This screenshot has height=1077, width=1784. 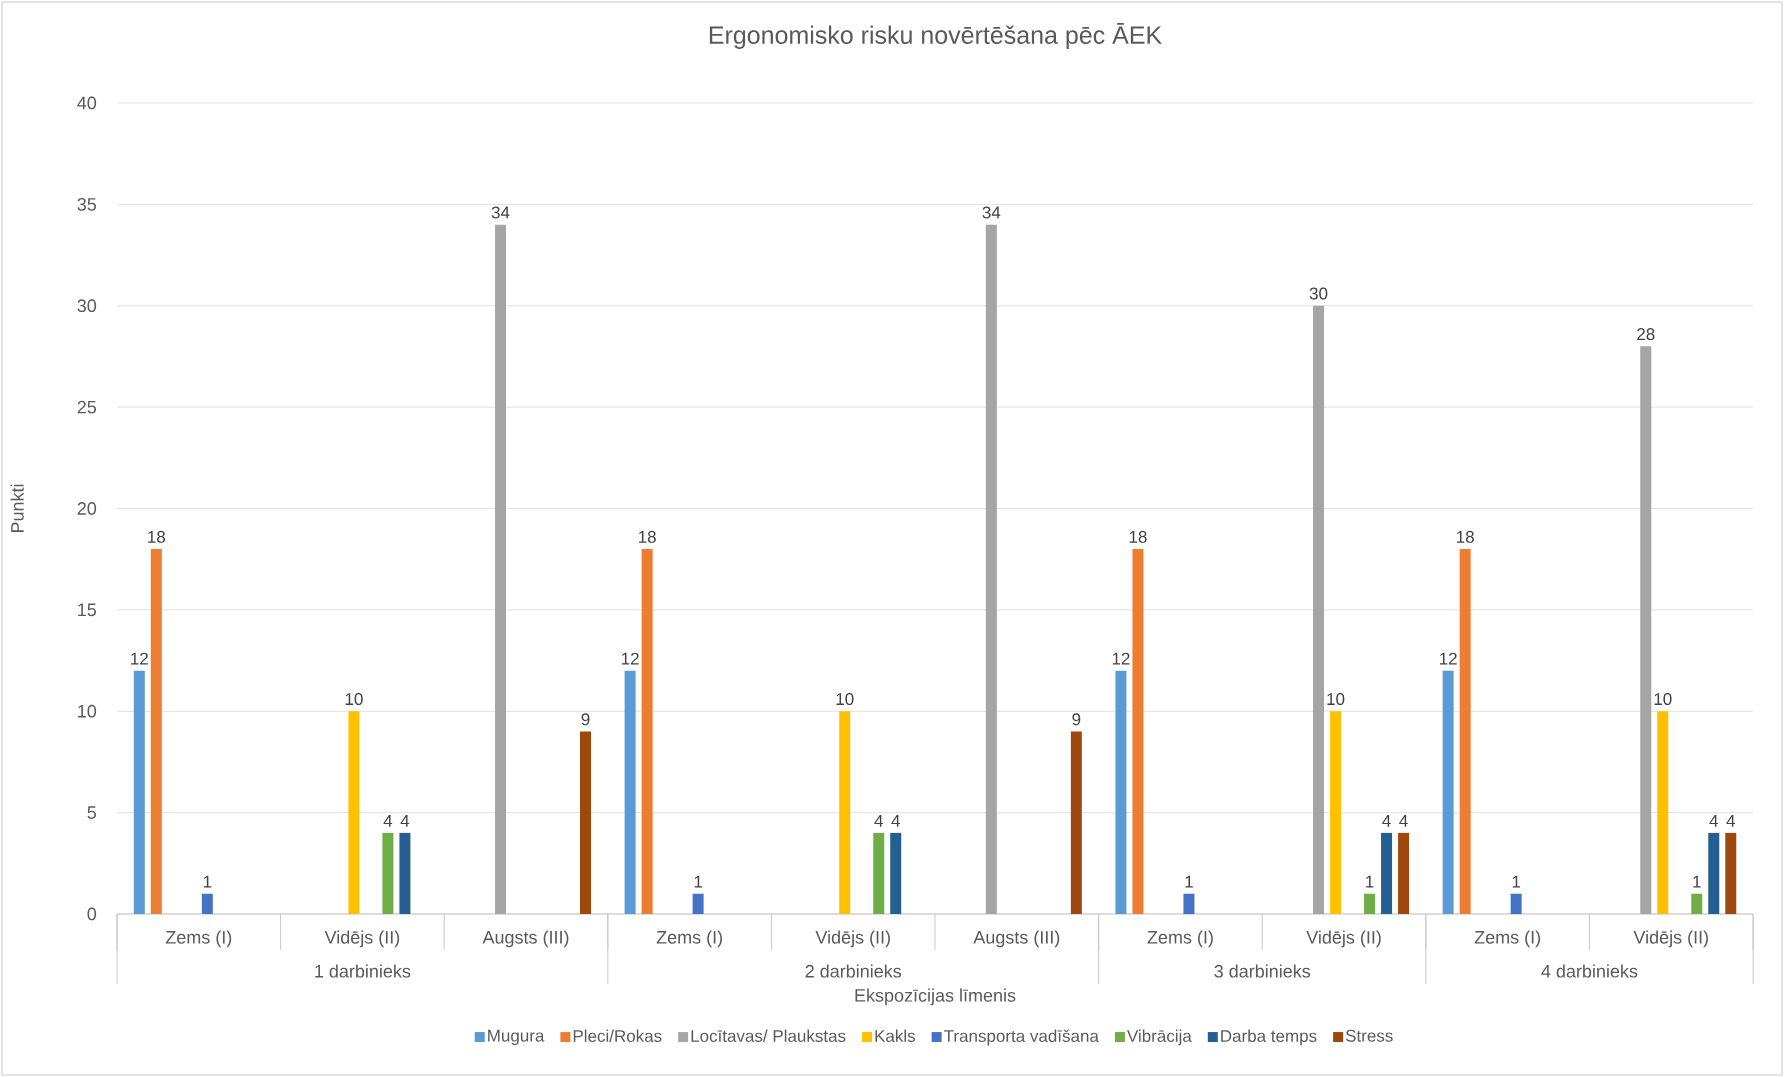 What do you see at coordinates (853, 971) in the screenshot?
I see `text: 2 darbinieks` at bounding box center [853, 971].